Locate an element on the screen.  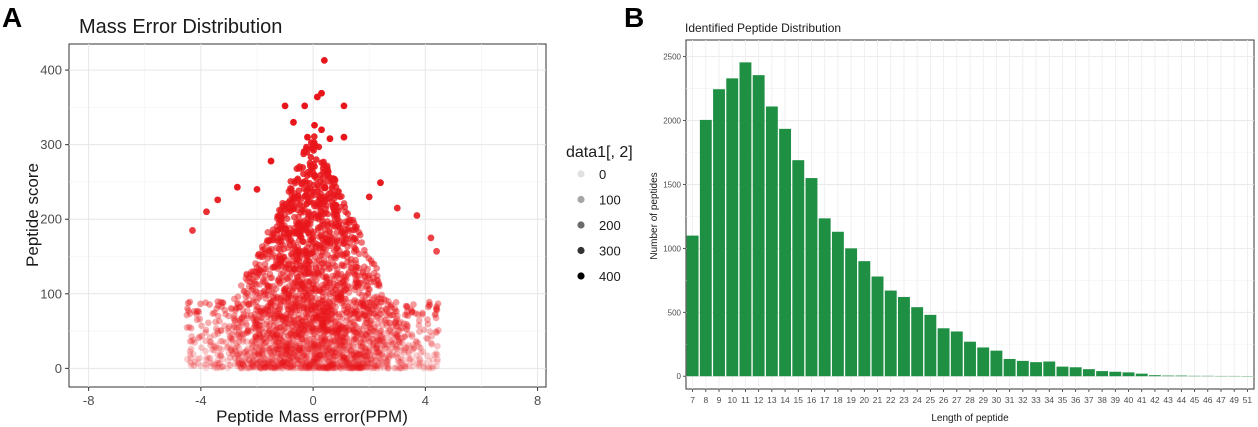
x-tick-label: 34 is located at coordinates (1050, 400).